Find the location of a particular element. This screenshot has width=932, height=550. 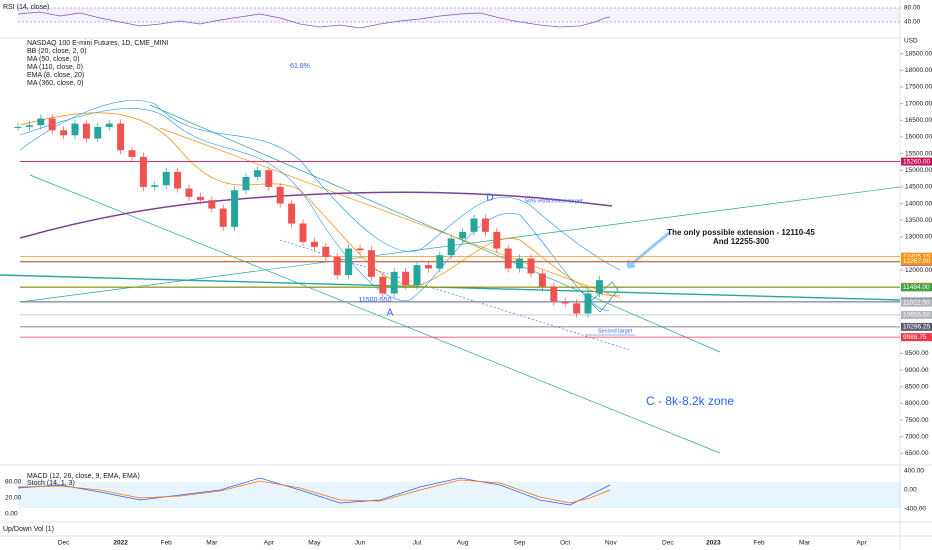

signal-line is located at coordinates (314, 491).